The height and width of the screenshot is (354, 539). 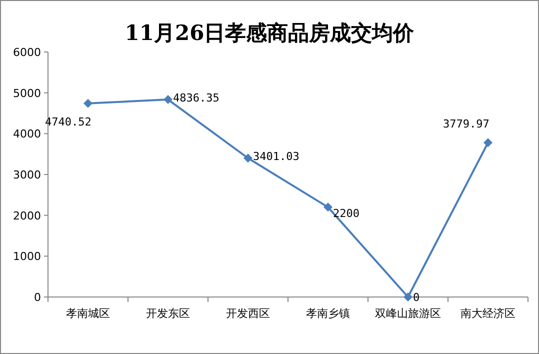 I want to click on y-tick-label: 2000, so click(x=27, y=215).